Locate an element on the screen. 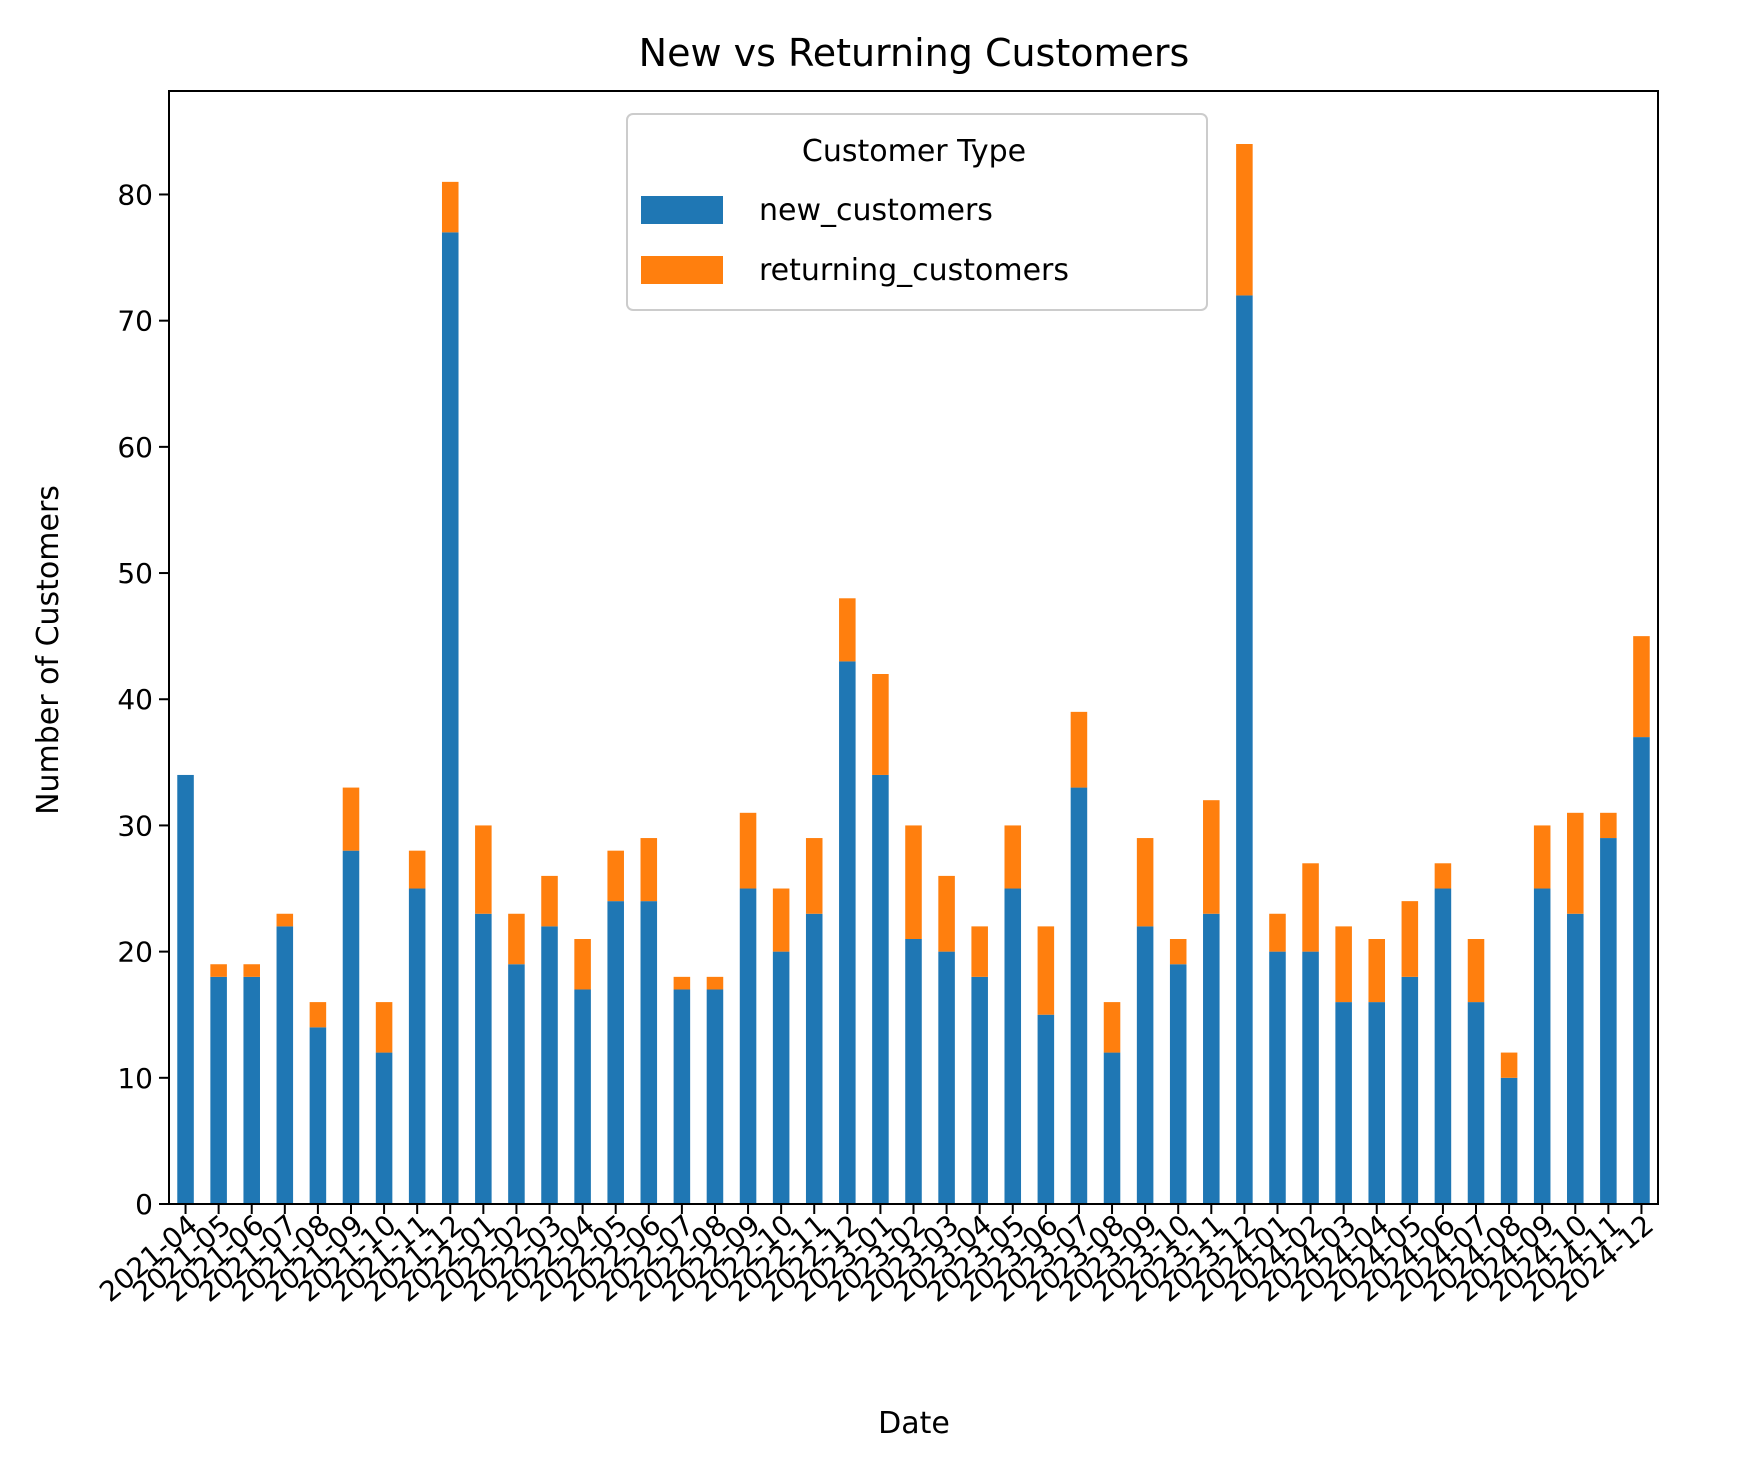  chart-title: New vs Returning Customers is located at coordinates (914, 53).